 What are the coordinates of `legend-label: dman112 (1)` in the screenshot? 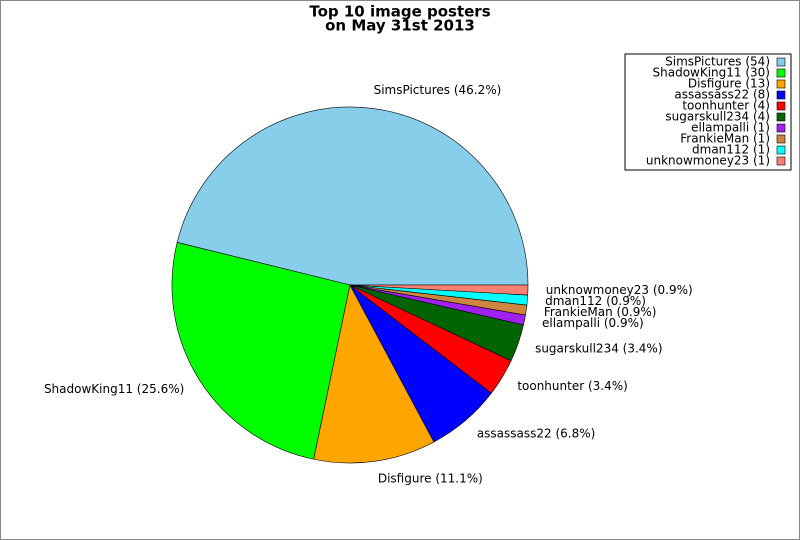 It's located at (731, 150).